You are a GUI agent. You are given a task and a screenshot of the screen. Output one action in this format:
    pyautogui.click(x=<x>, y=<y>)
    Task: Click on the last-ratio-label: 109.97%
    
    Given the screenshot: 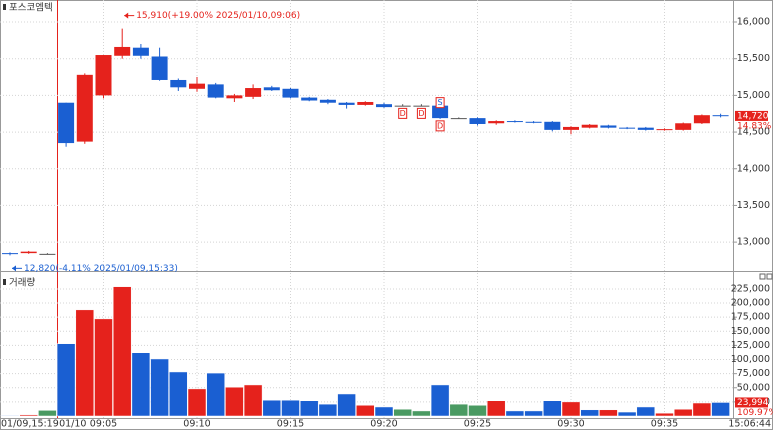 What is the action you would take?
    pyautogui.click(x=755, y=413)
    